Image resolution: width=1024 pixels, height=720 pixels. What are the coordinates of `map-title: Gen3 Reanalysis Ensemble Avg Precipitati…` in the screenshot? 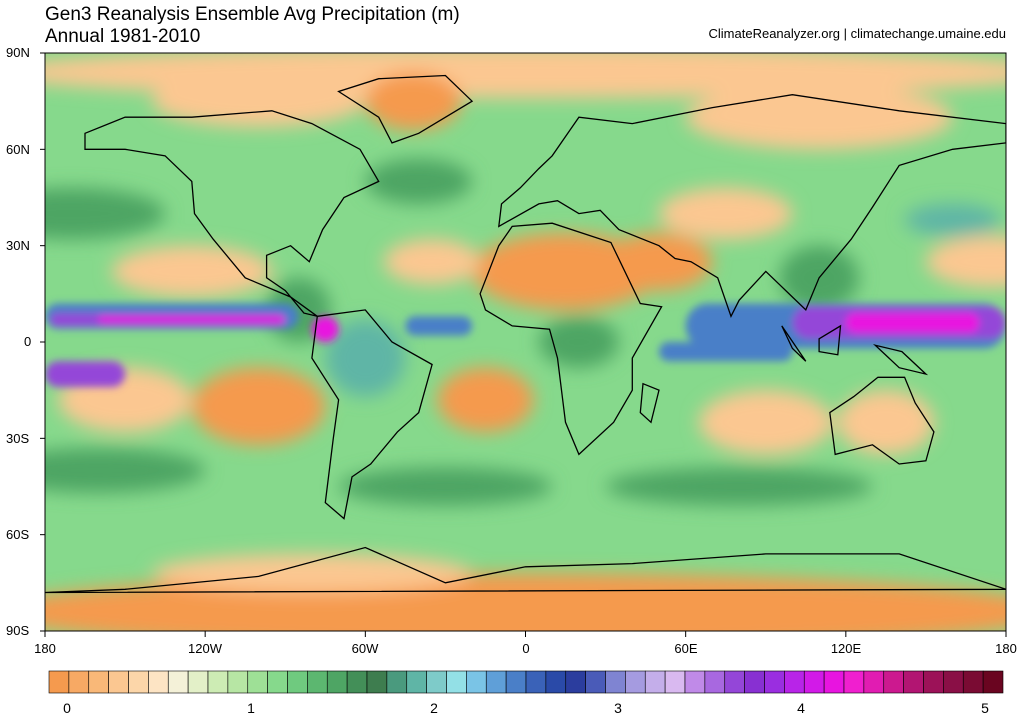 It's located at (252, 26).